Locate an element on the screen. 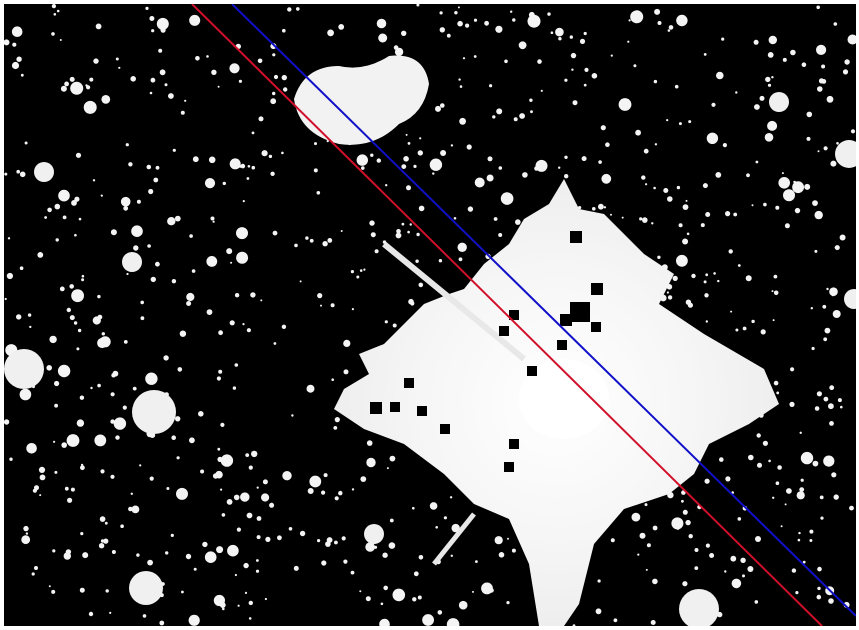  masked-pixels is located at coordinates (486, 351).